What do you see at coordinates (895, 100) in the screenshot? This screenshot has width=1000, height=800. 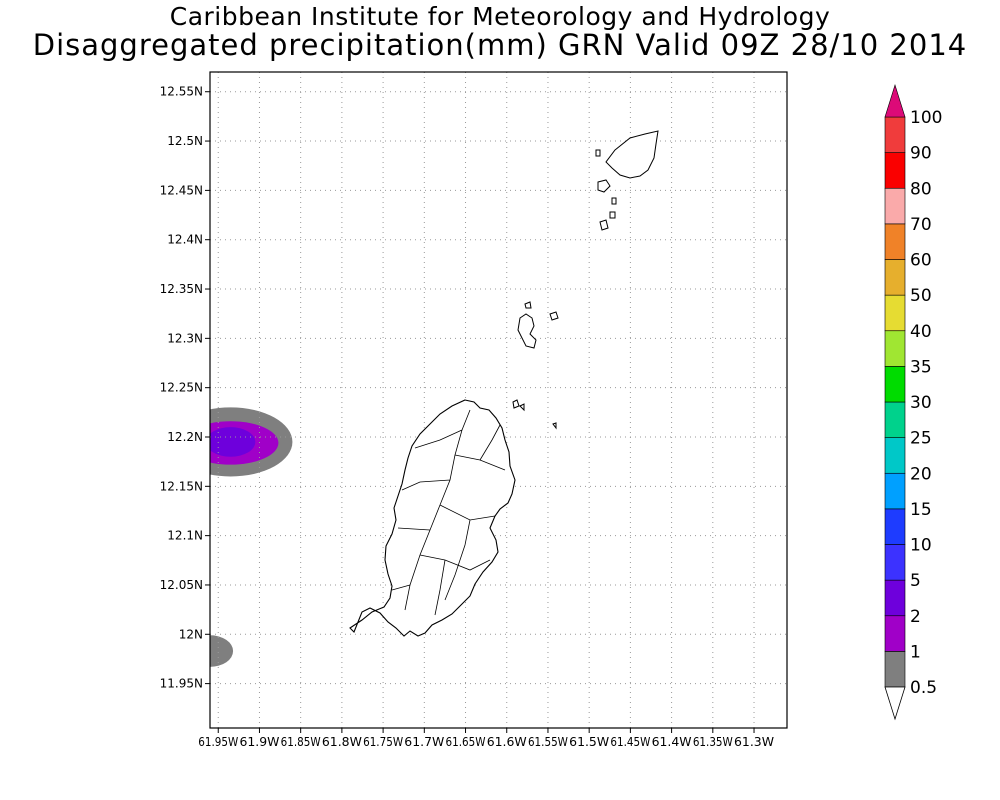 I see `colorbar-top-arrow` at bounding box center [895, 100].